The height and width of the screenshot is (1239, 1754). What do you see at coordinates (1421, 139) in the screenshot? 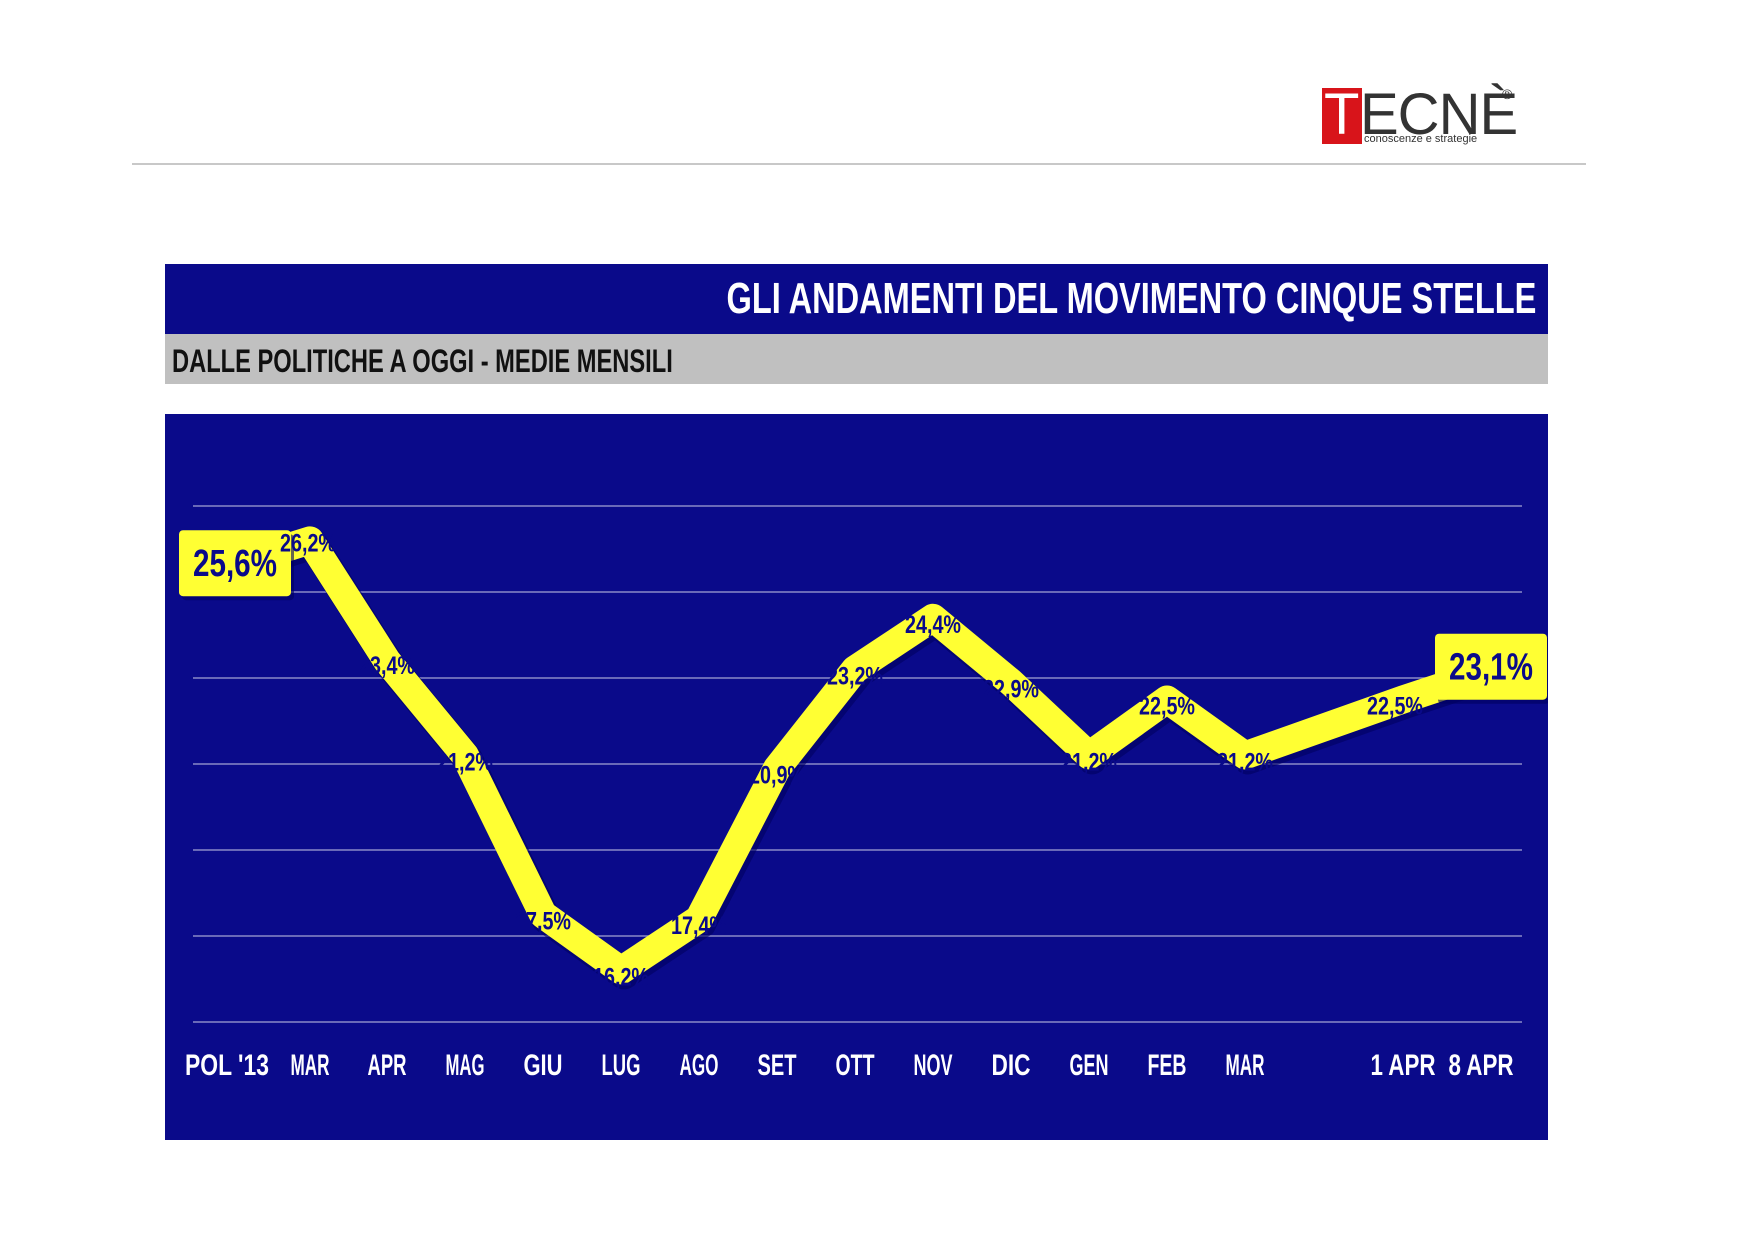
I see `logo-tagline: conoscenze e strategie` at bounding box center [1421, 139].